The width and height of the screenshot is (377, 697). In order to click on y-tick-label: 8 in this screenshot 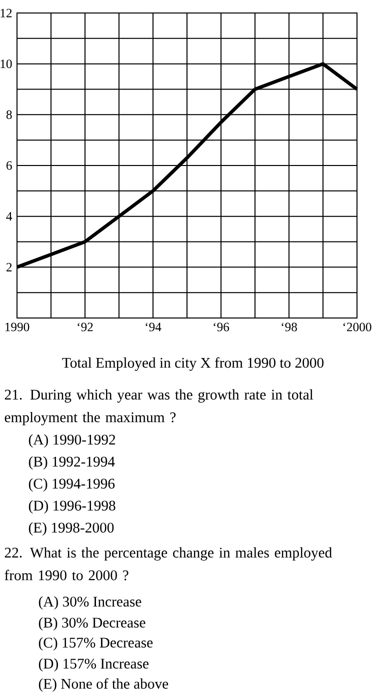, I will do `click(9, 114)`.